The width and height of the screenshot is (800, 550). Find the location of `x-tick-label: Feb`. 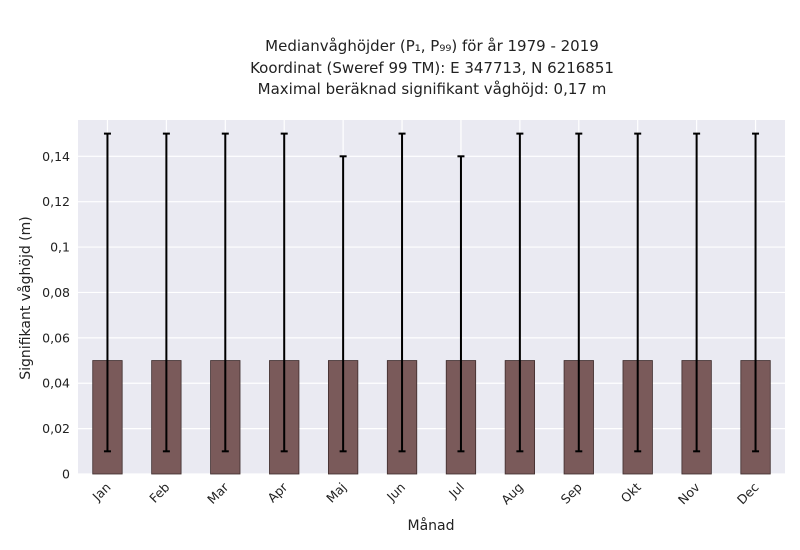

x-tick-label: Feb is located at coordinates (159, 492).